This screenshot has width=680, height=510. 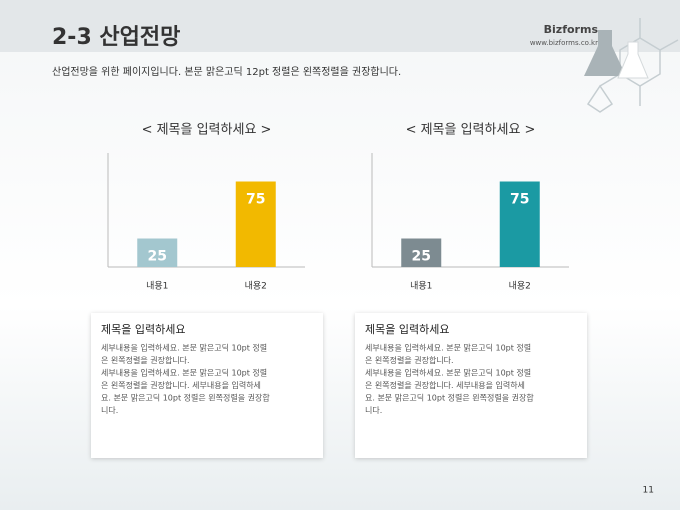 I want to click on brand-url: www.bizforms.co.kr, so click(x=564, y=43).